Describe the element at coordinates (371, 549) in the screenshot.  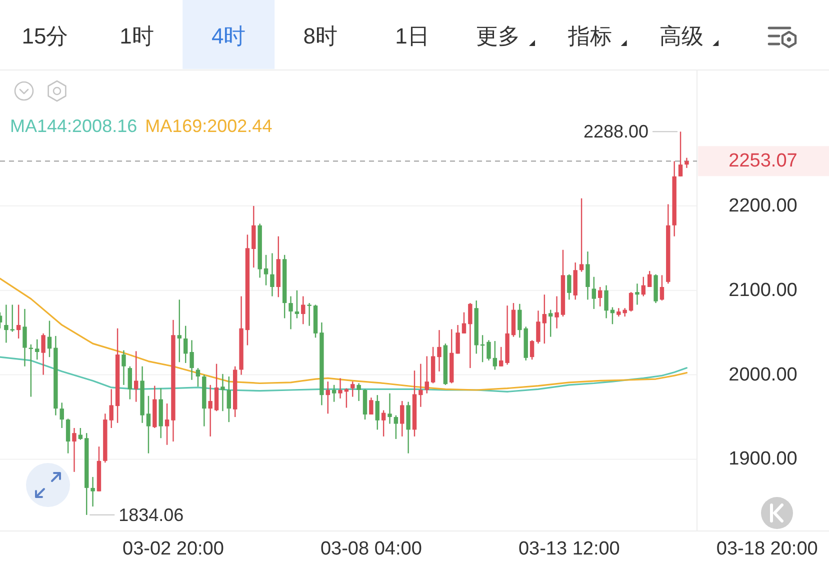
I see `x-tick-label: 03-08 04:00` at that location.